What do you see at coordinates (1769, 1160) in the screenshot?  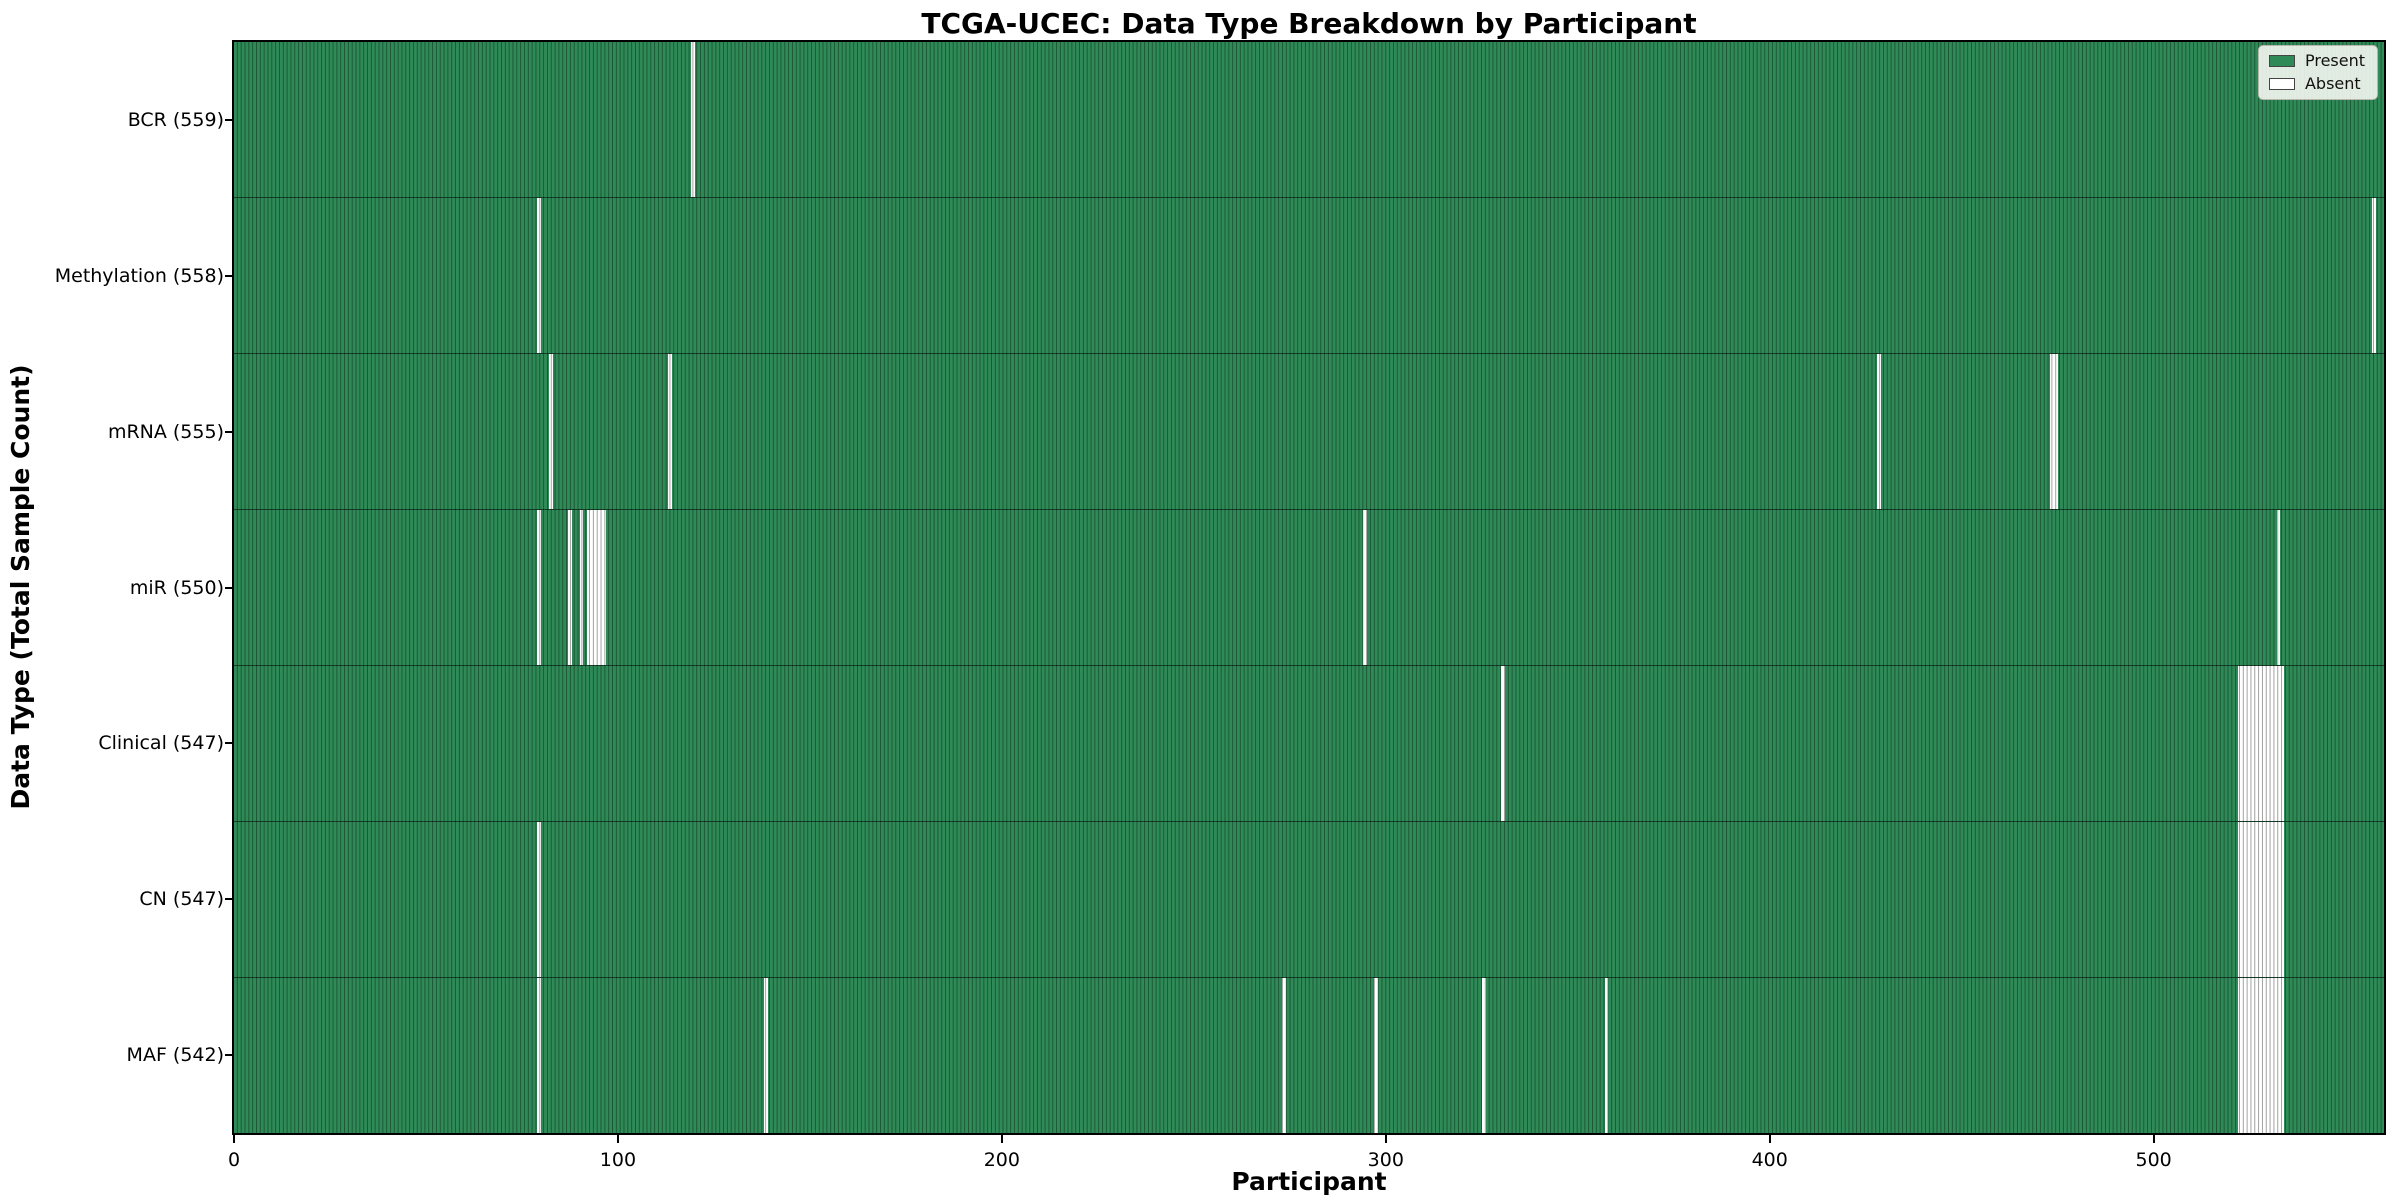 I see `x-tick-label: 400` at bounding box center [1769, 1160].